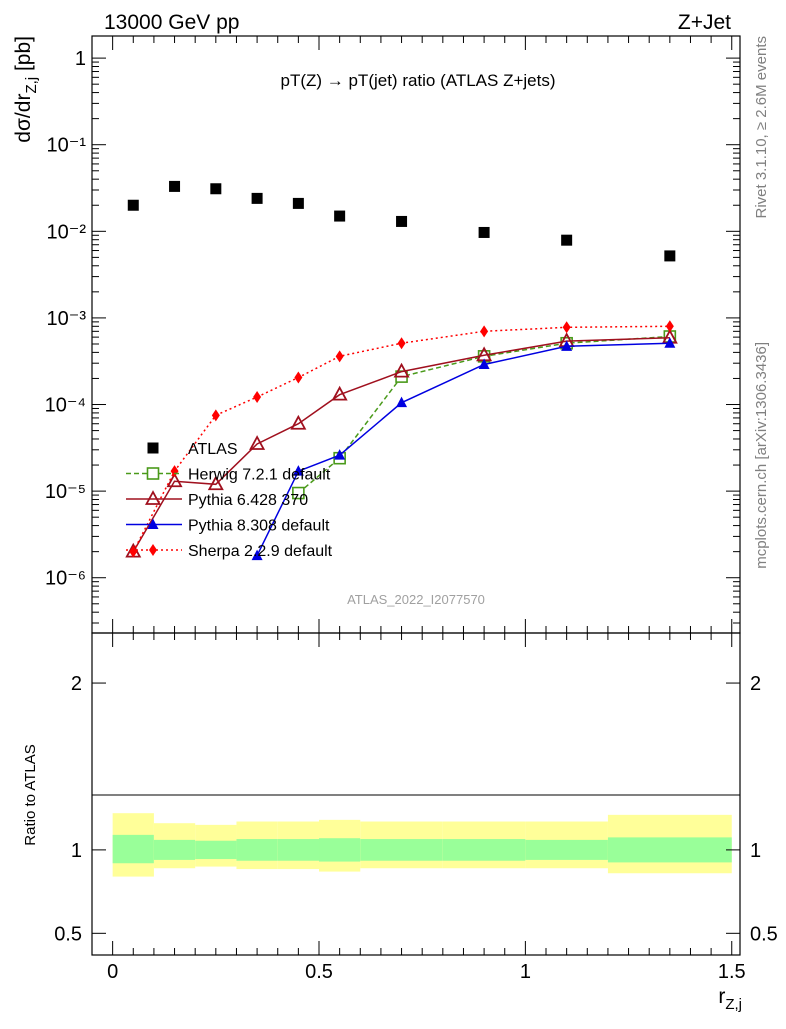 Image resolution: width=786 pixels, height=1029 pixels. I want to click on x-tick-label: 0.5, so click(319, 972).